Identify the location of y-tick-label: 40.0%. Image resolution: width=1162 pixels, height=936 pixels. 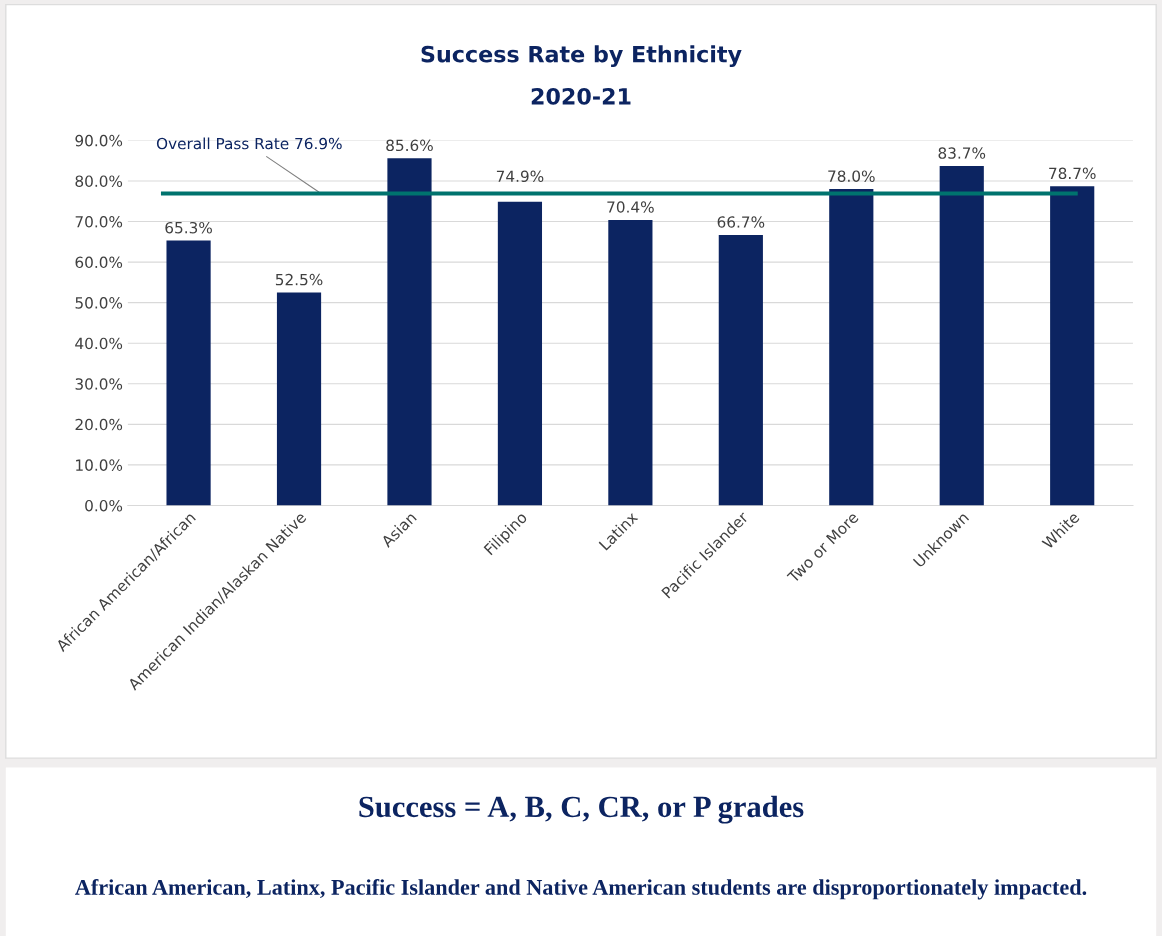
(99, 343).